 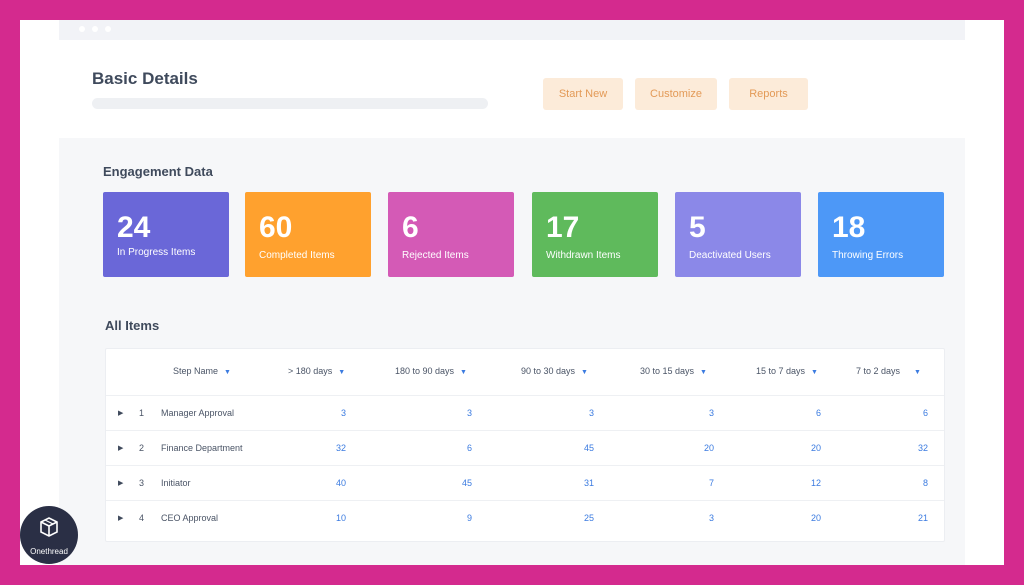 What do you see at coordinates (425, 371) in the screenshot?
I see `column-header-label: 180 to 90 days` at bounding box center [425, 371].